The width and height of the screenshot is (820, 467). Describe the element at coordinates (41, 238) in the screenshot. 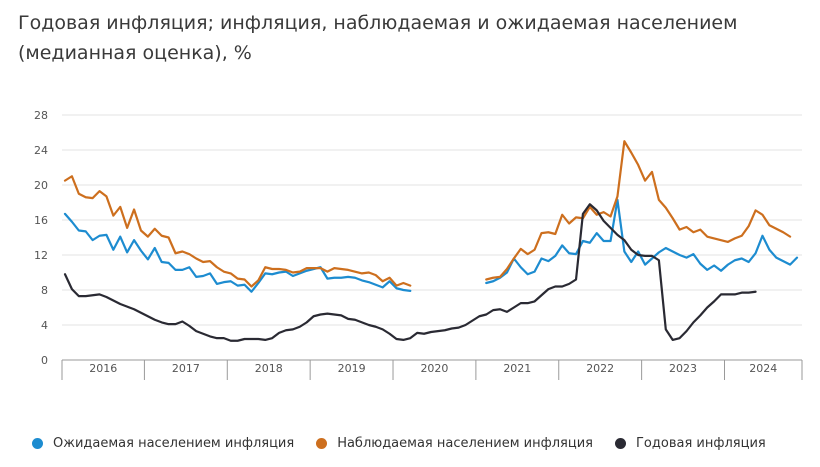

I see `y-axis-ticks: 0 4 8 12 16 20 24 28` at that location.